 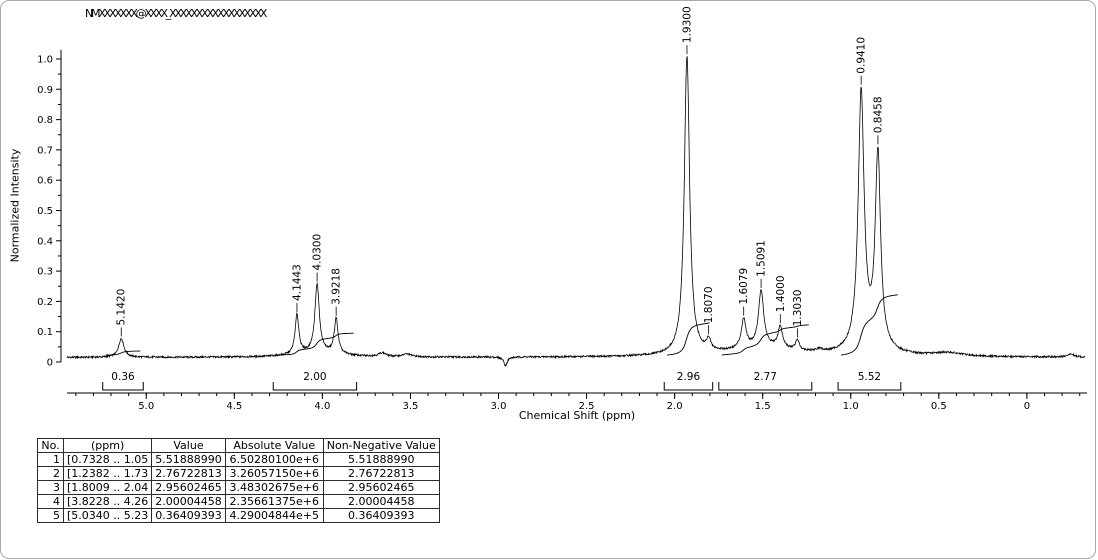 What do you see at coordinates (274, 445) in the screenshot?
I see `column-header: Absolute Value` at bounding box center [274, 445].